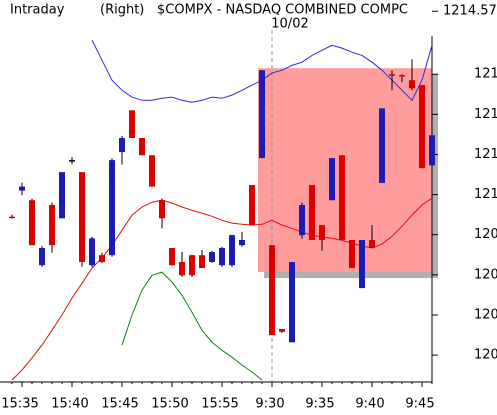 This screenshot has width=497, height=415. What do you see at coordinates (485, 355) in the screenshot?
I see `y-tick-label: 1206` at bounding box center [485, 355].